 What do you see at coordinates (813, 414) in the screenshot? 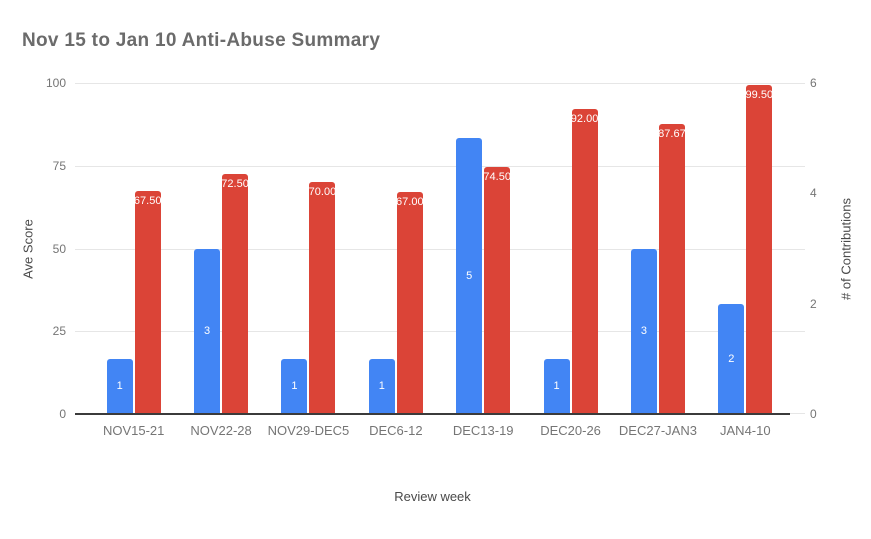
I see `right-tick-0: 0` at bounding box center [813, 414].